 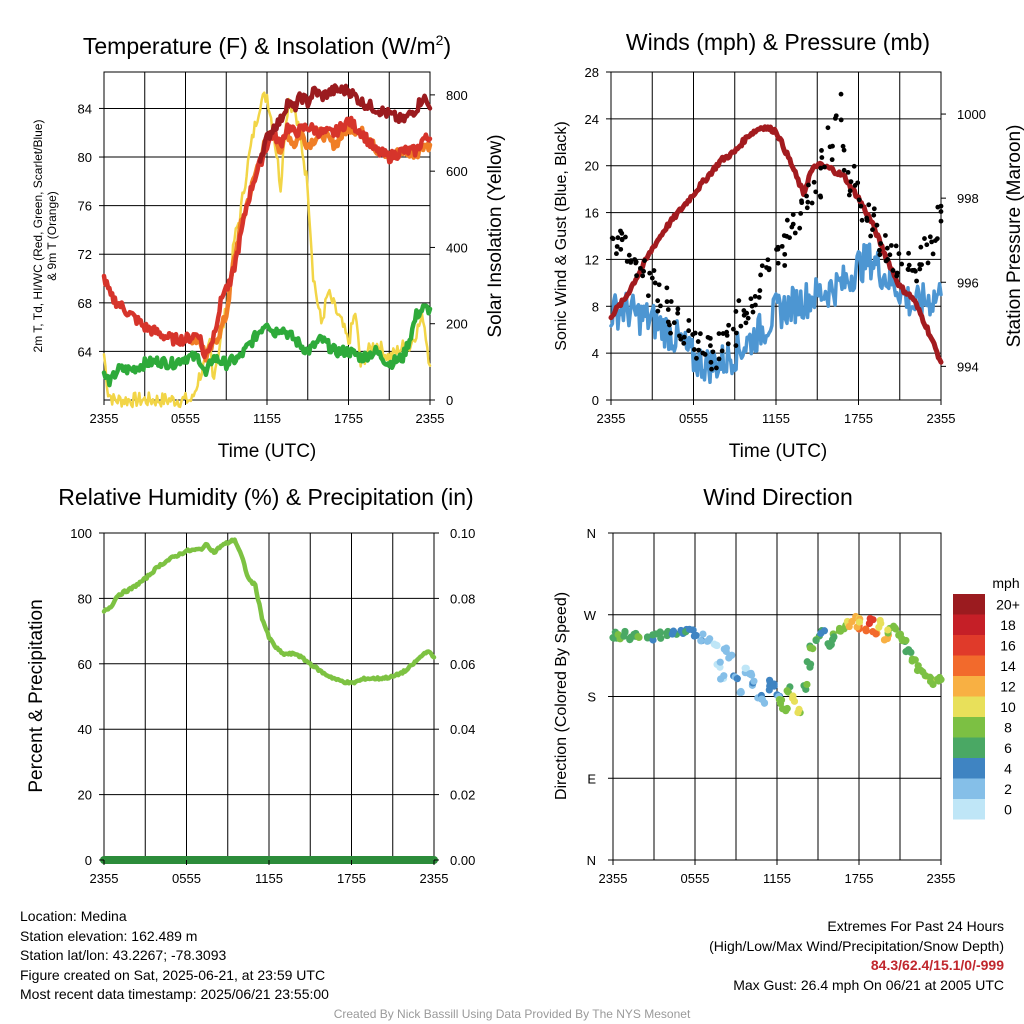 What do you see at coordinates (449, 400) in the screenshot?
I see `y-right-tick-label: 0` at bounding box center [449, 400].